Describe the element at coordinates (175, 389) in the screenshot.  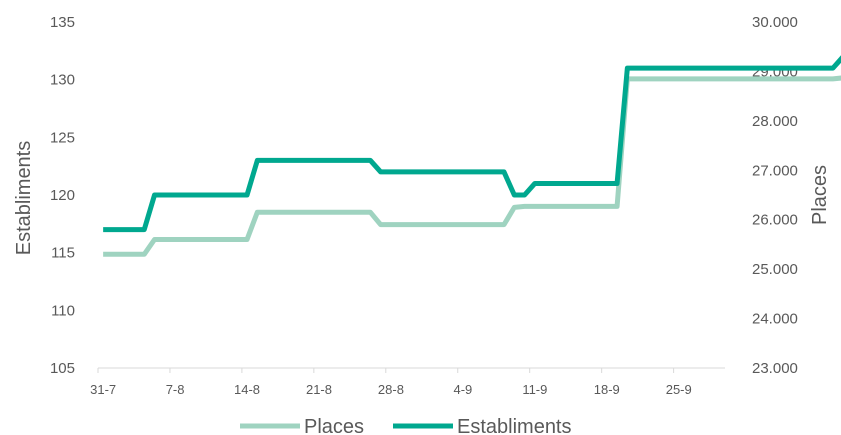
I see `x-tick-label: 7-8` at that location.